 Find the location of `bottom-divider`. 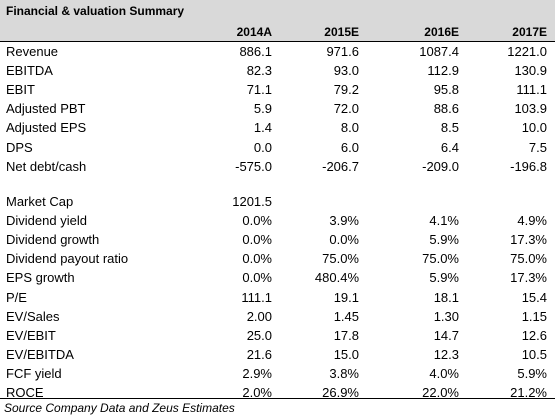

bottom-divider is located at coordinates (277, 398).